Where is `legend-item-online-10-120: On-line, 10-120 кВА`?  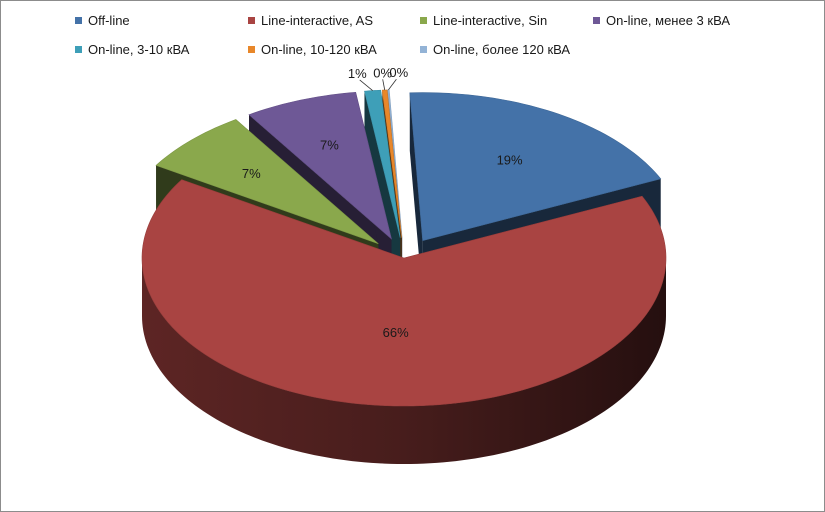
legend-item-online-10-120: On-line, 10-120 кВА is located at coordinates (312, 49).